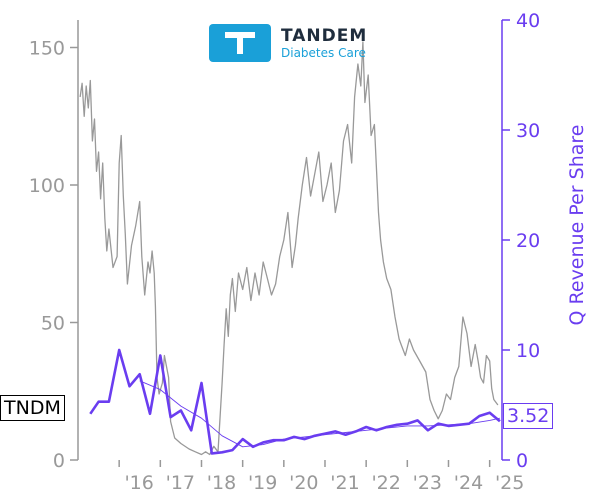 The width and height of the screenshot is (600, 500). Describe the element at coordinates (319, 414) in the screenshot. I see `revenue-trend-line` at that location.